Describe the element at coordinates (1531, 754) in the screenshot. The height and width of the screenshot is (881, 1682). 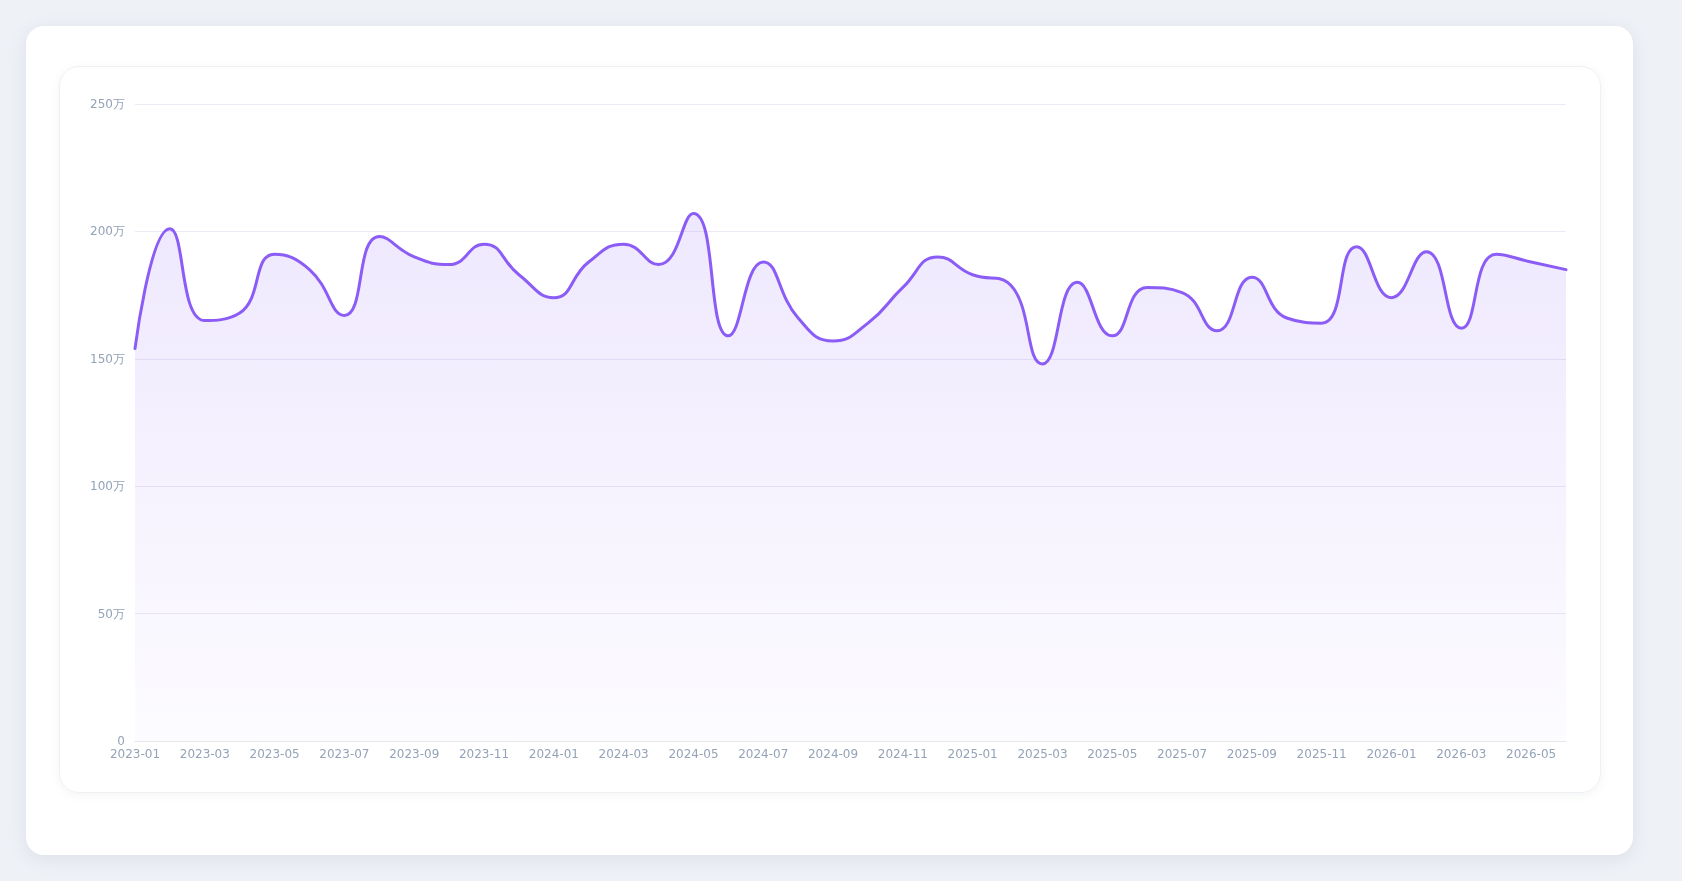
I see `x-tick-label: 2026-05` at that location.